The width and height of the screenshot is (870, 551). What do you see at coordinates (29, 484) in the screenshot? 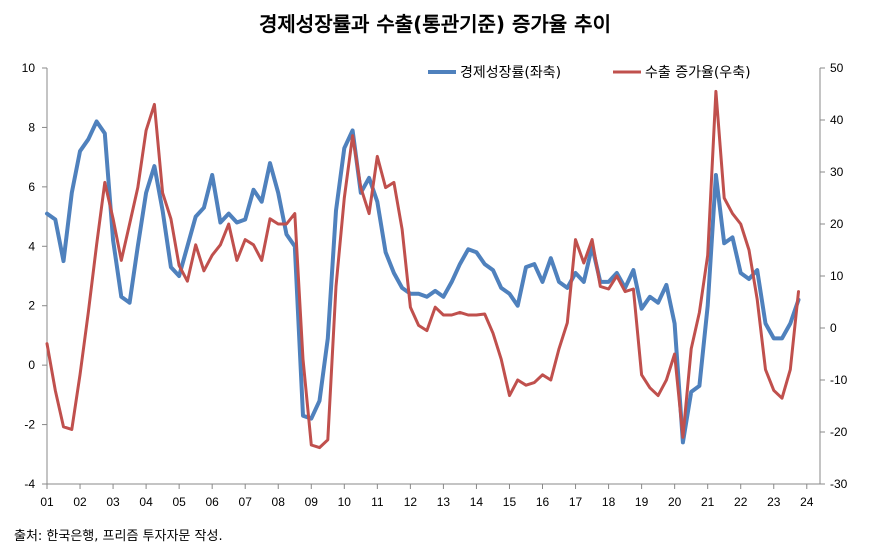
I see `left-tick-label: -4` at bounding box center [29, 484].